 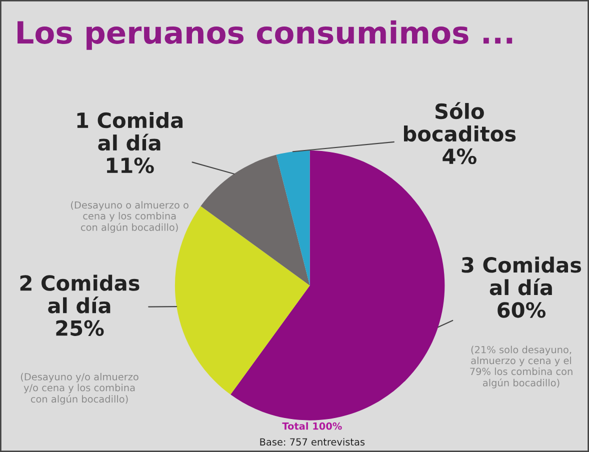 I want to click on text: Total 100%, so click(x=312, y=426).